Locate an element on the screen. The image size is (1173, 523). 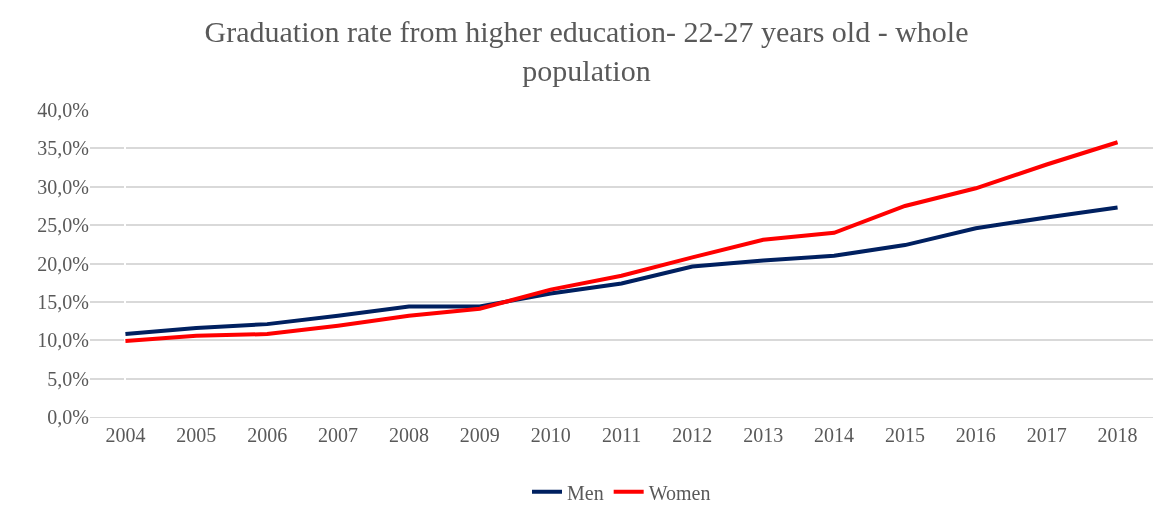
y-tick-label: 0,0% is located at coordinates (68, 417).